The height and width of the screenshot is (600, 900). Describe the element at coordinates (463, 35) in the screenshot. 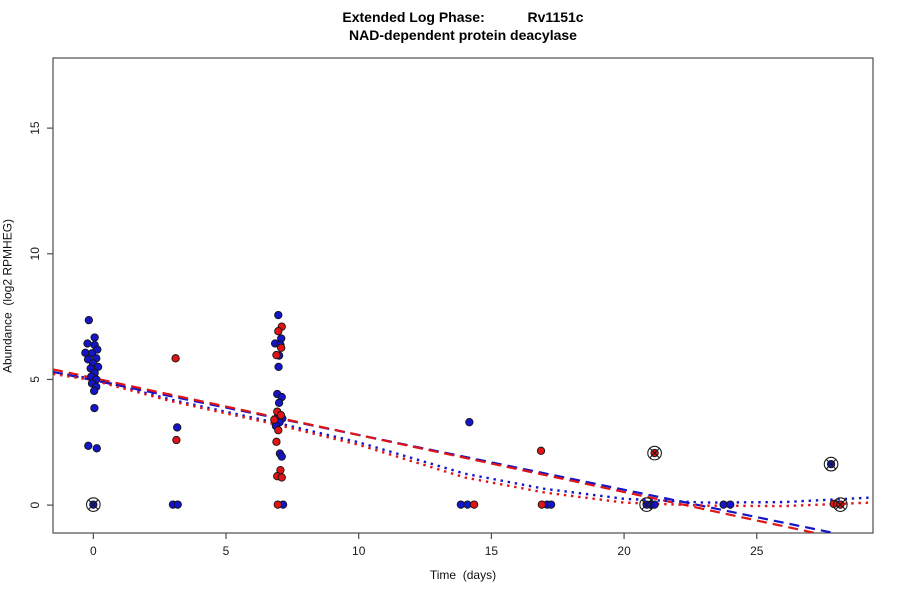

I see `chart-subtitle: NAD-dependent protein deacylase` at that location.